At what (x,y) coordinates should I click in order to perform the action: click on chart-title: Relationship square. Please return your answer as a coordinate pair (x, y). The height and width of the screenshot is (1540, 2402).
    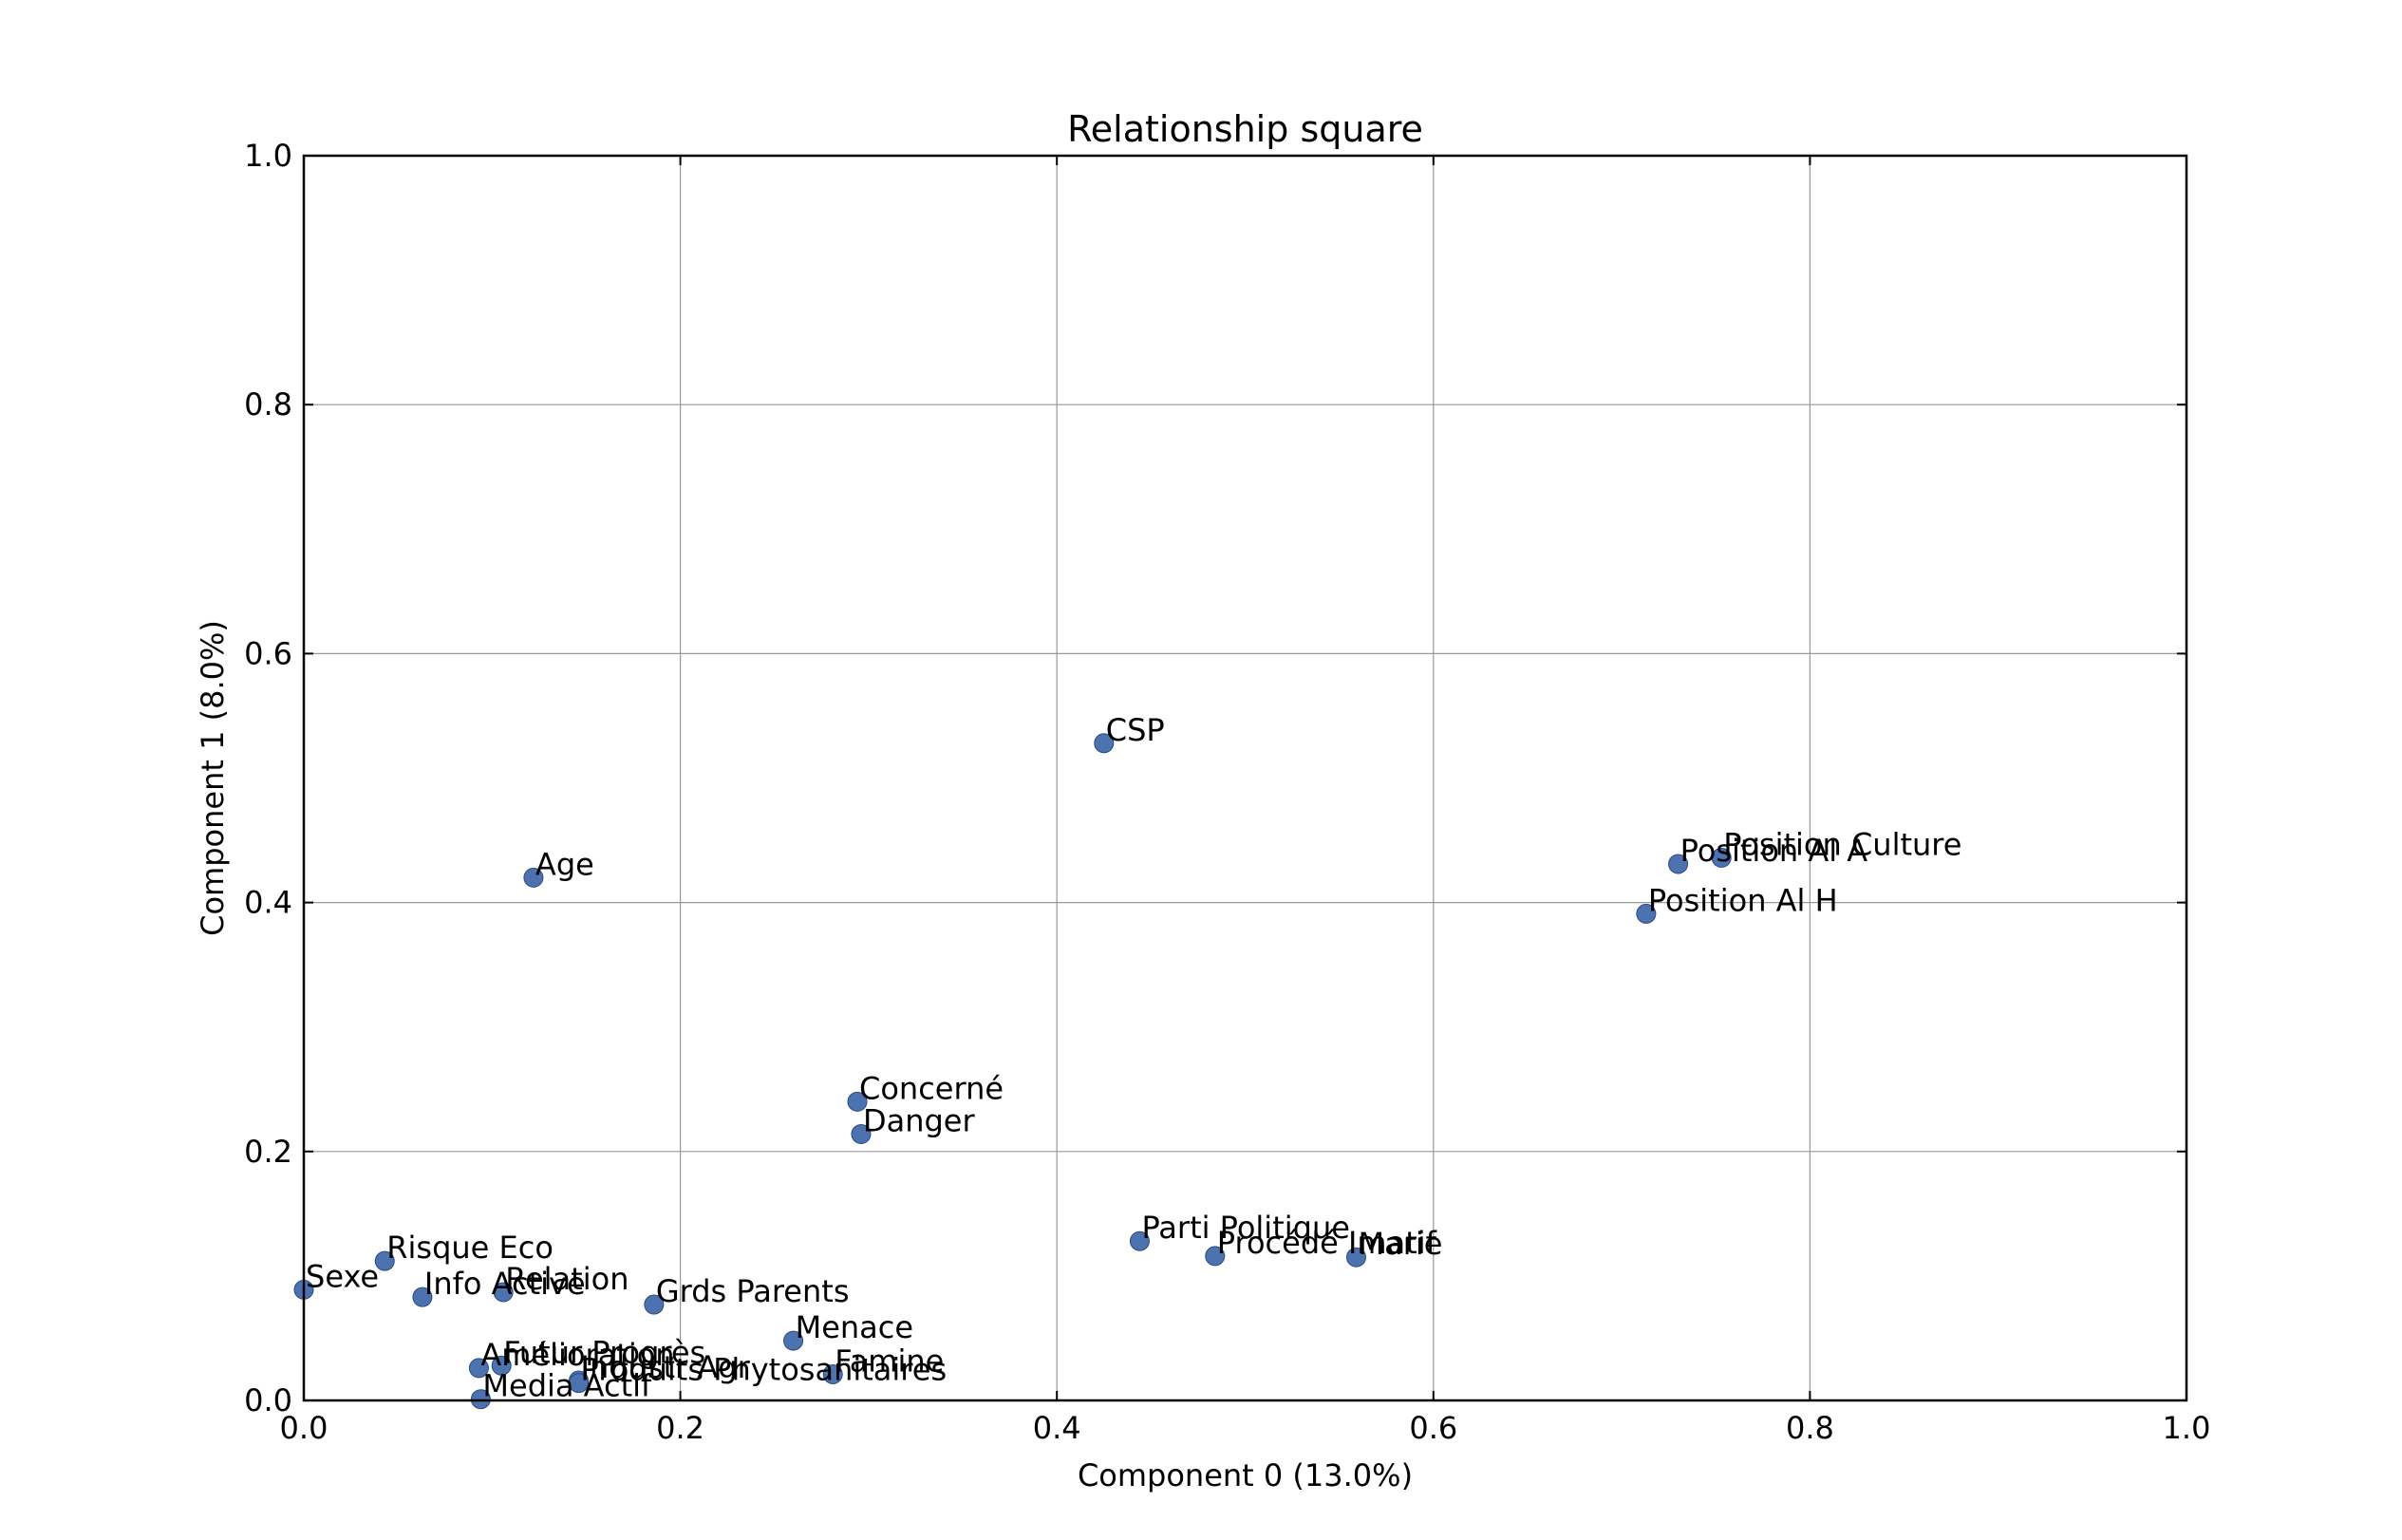
    Looking at the image, I should click on (1245, 129).